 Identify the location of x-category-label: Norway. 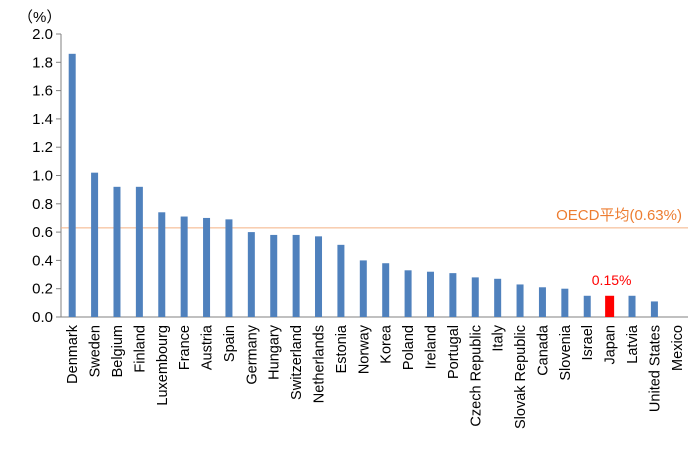
(364, 349).